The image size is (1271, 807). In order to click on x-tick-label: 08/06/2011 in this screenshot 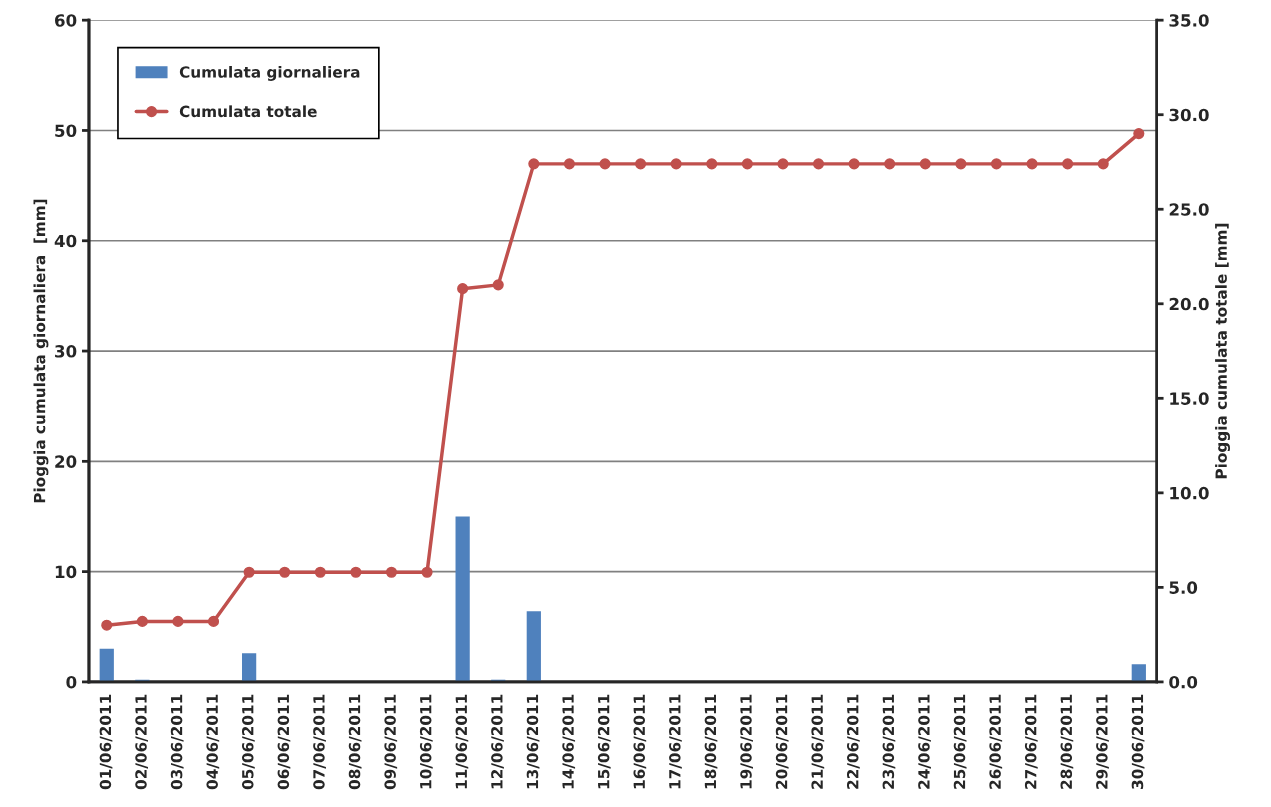, I will do `click(355, 742)`.